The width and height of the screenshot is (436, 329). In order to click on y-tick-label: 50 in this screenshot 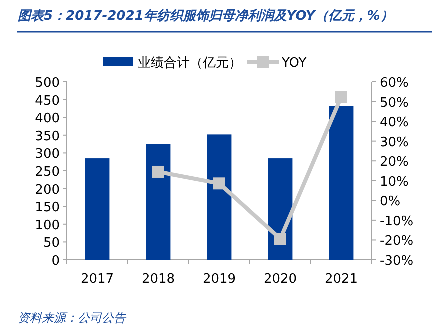, I will do `click(51, 244)`.